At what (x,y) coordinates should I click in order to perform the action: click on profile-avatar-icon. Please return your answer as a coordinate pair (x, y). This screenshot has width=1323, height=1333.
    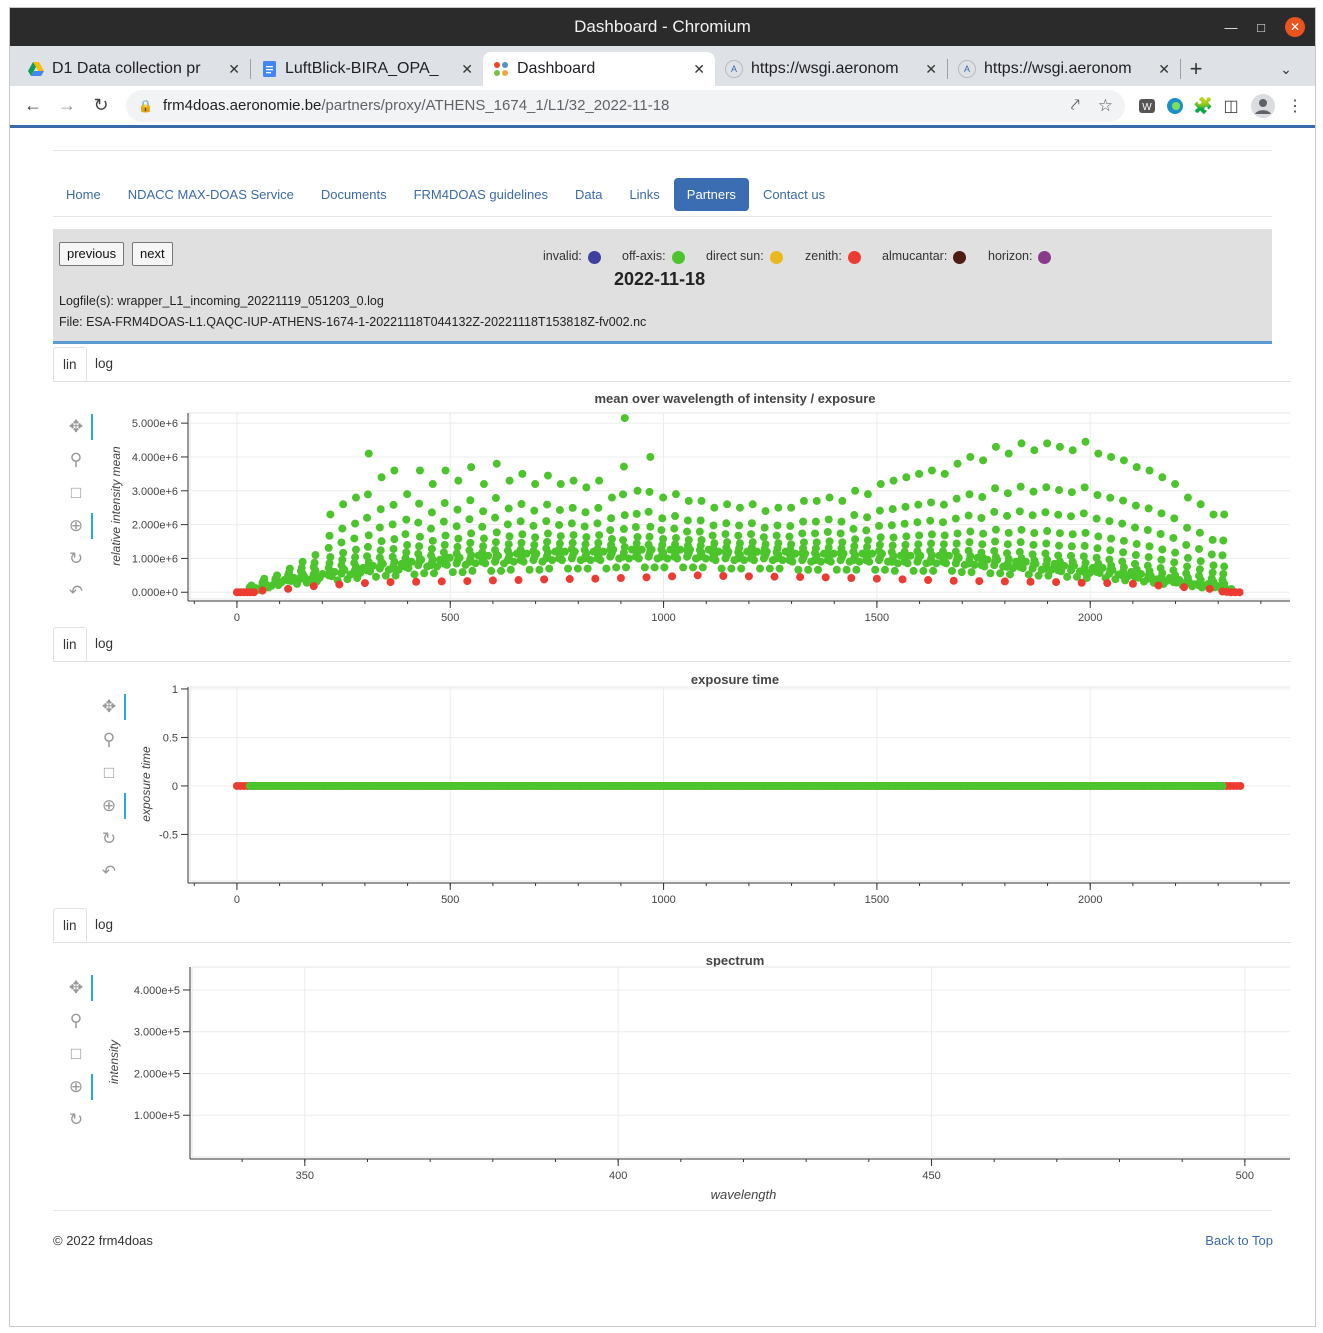
    Looking at the image, I should click on (1263, 106).